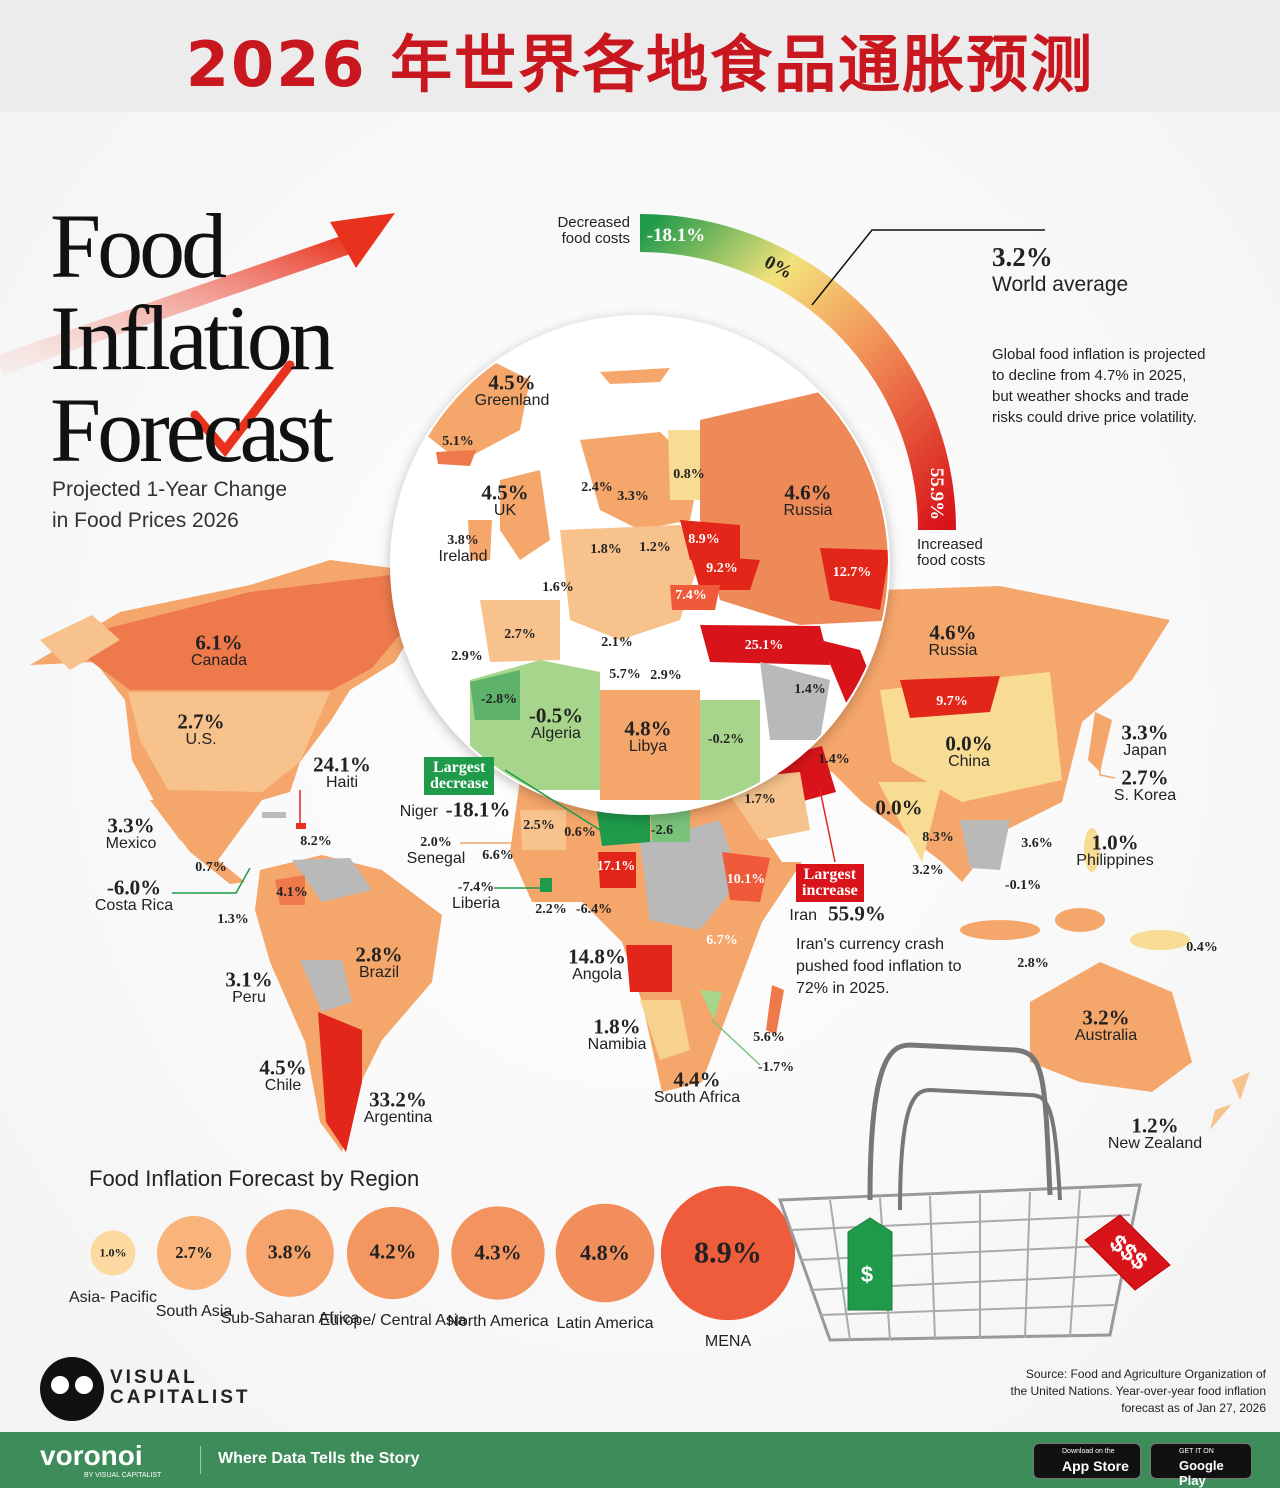  I want to click on label-name: Niger, so click(418, 811).